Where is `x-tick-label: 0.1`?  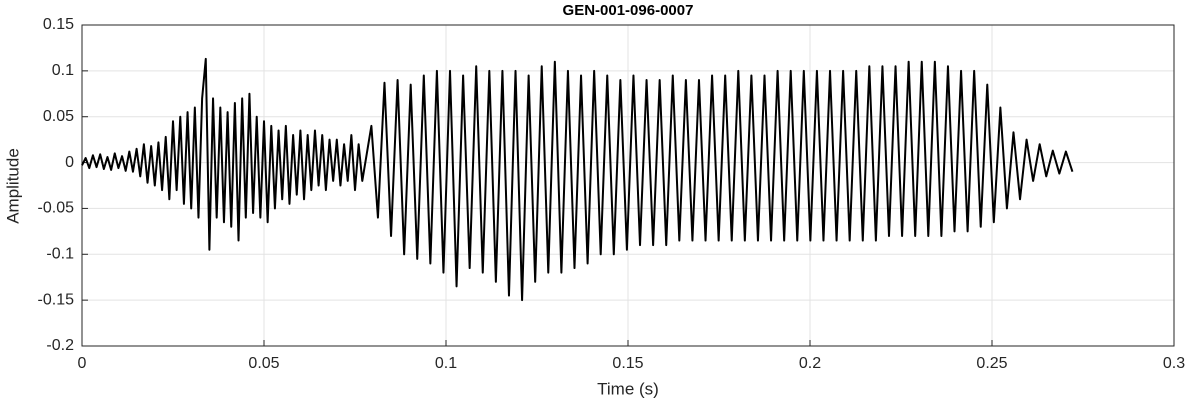
x-tick-label: 0.1 is located at coordinates (446, 363).